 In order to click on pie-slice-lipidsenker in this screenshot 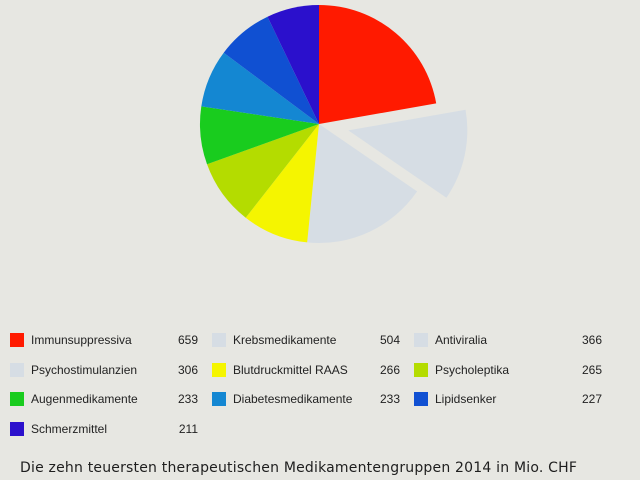, I will do `click(271, 70)`.